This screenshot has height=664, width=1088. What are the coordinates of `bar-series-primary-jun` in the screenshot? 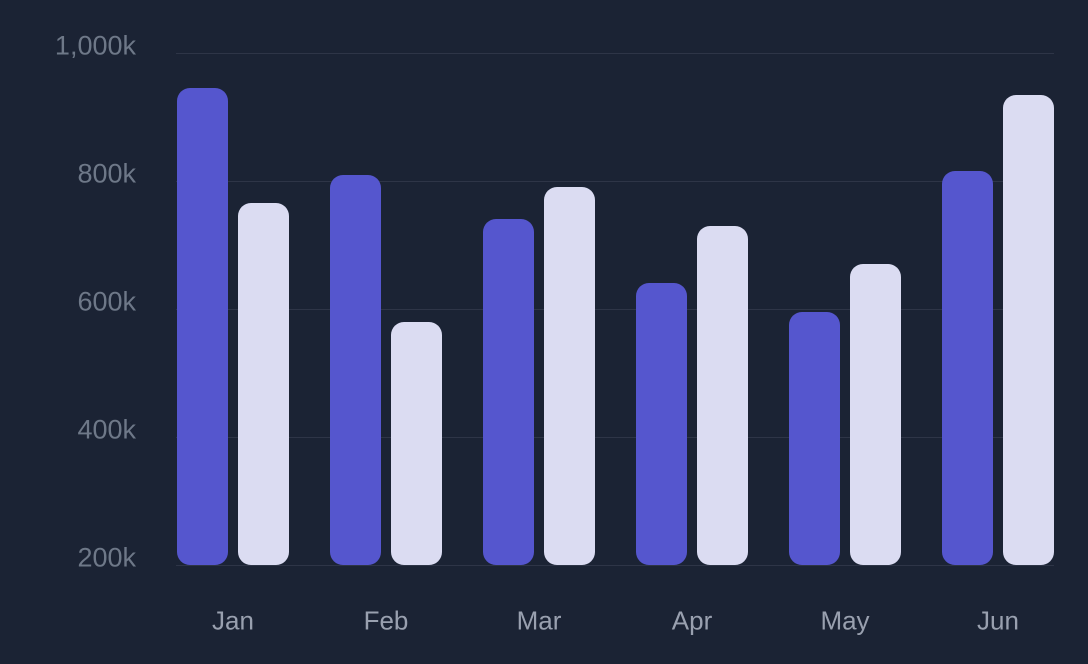 It's located at (967, 368).